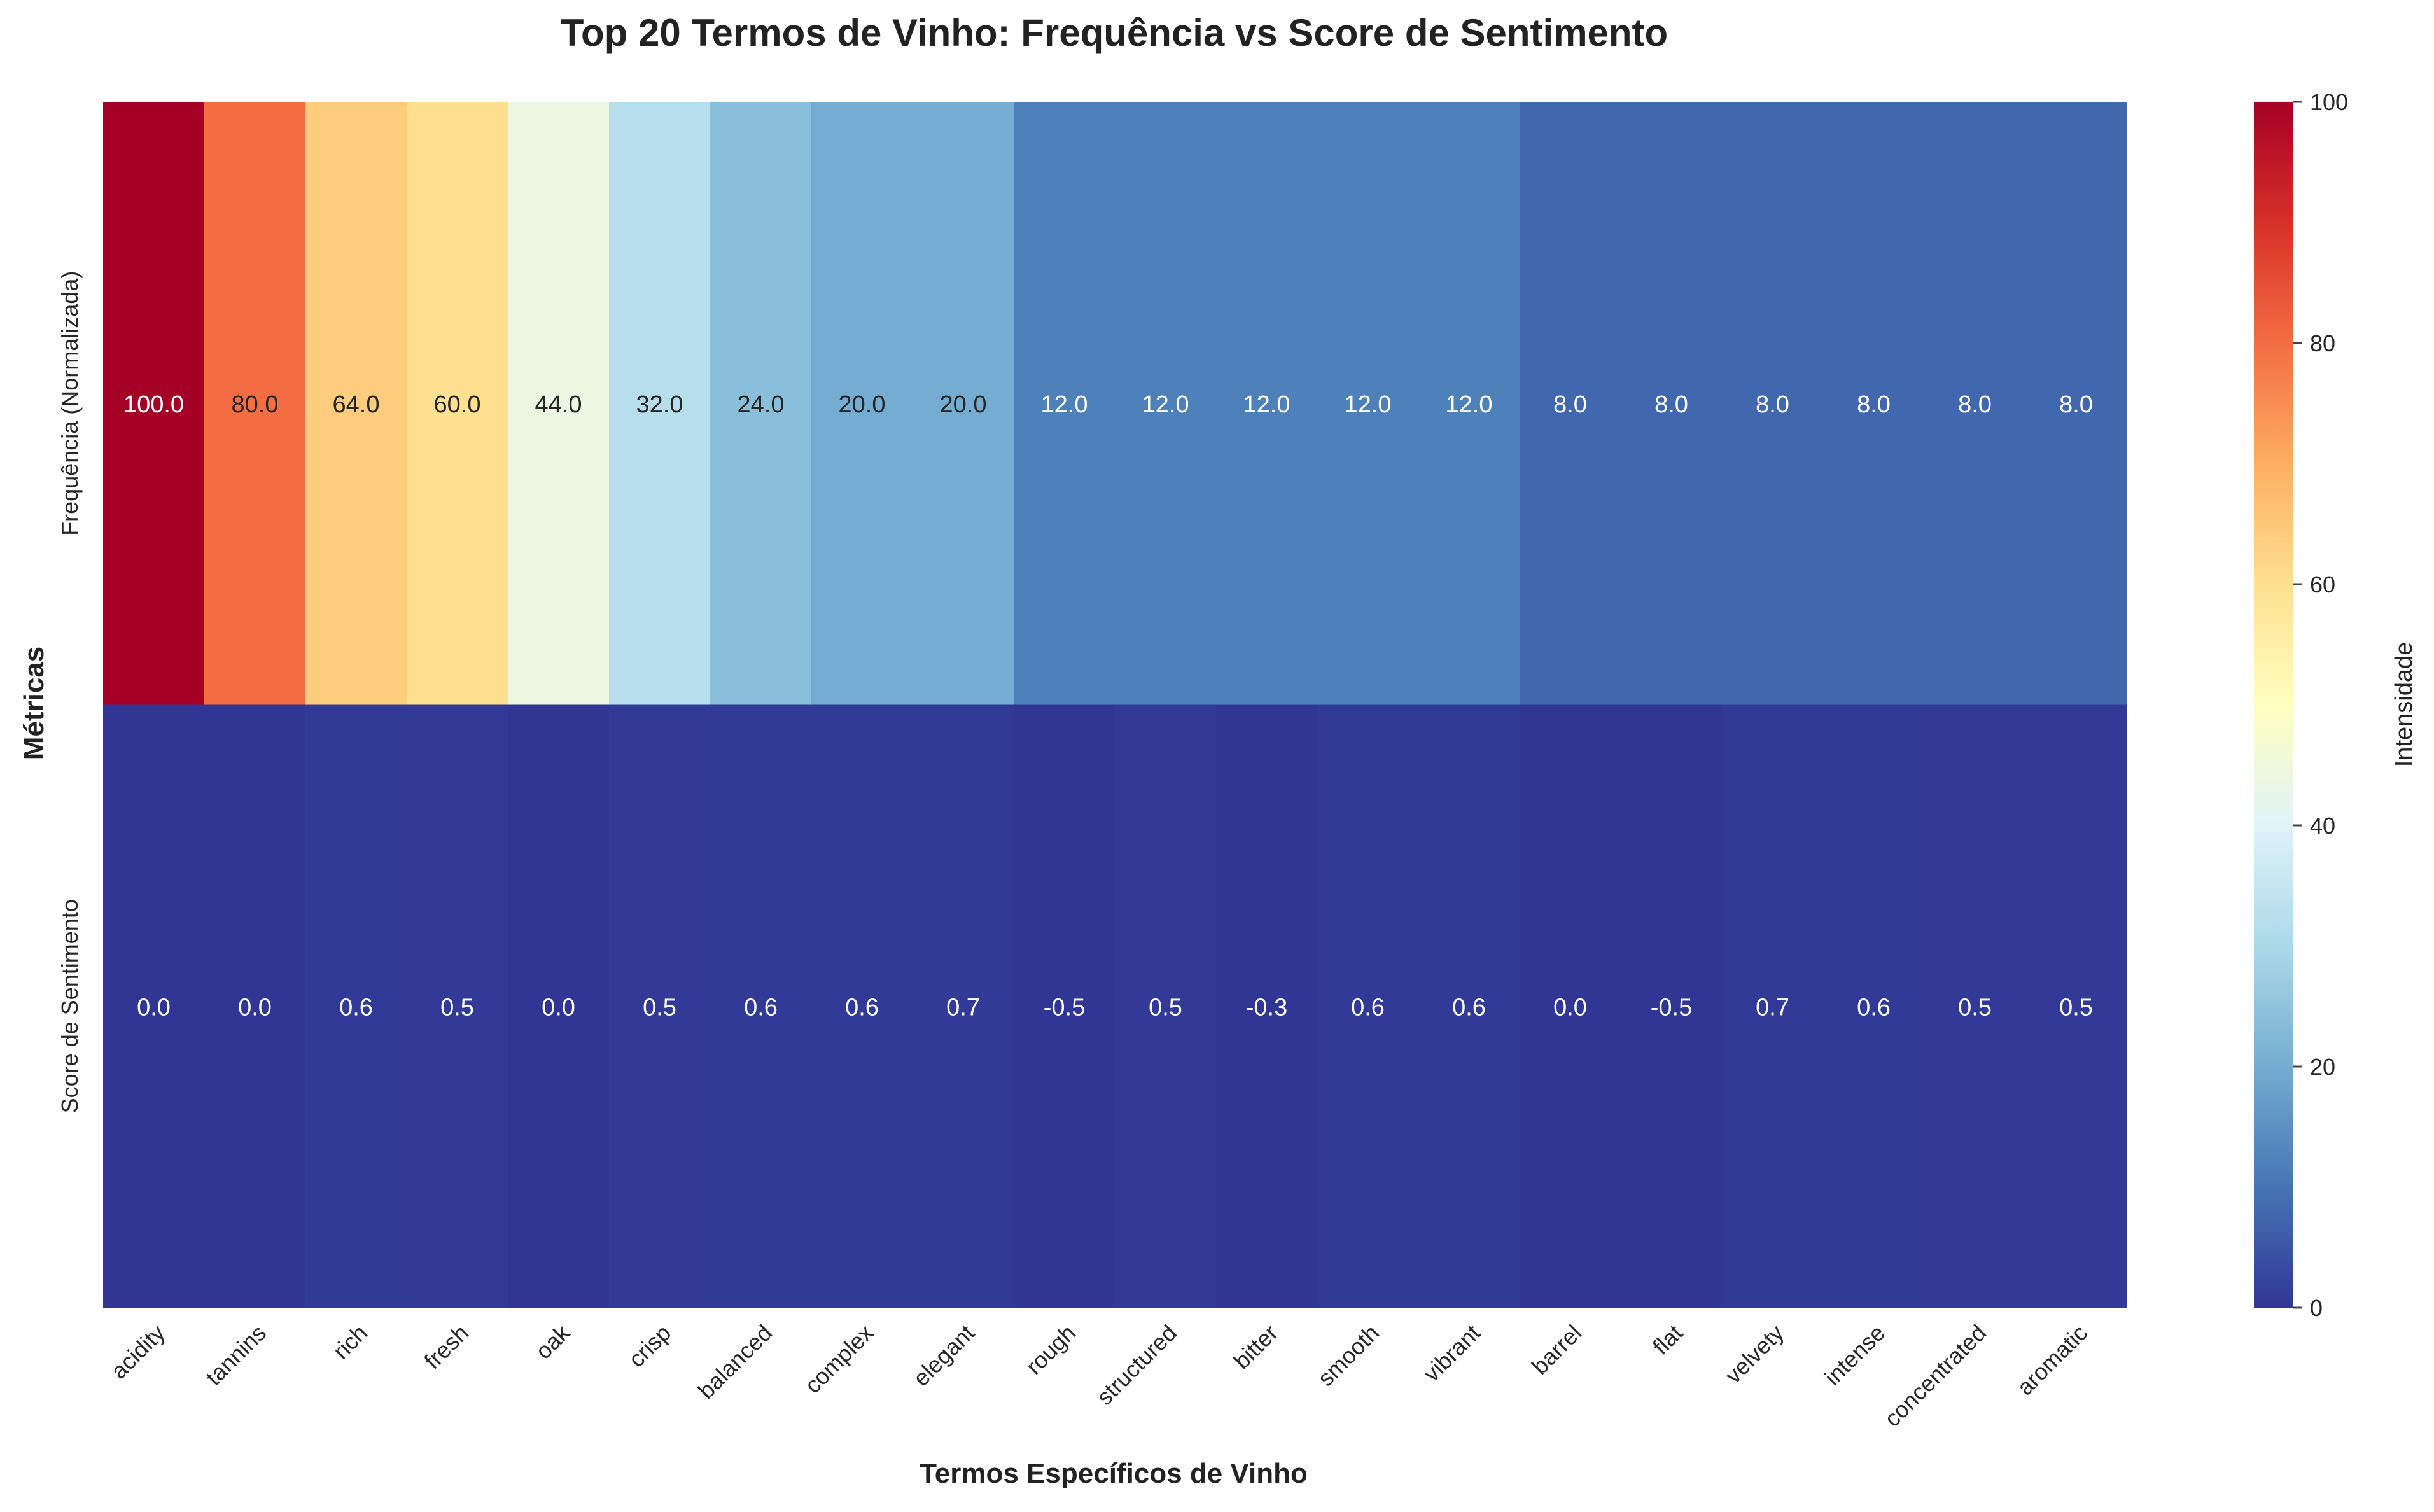 The height and width of the screenshot is (1512, 2434). I want to click on x-tick-label: crisp, so click(650, 1346).